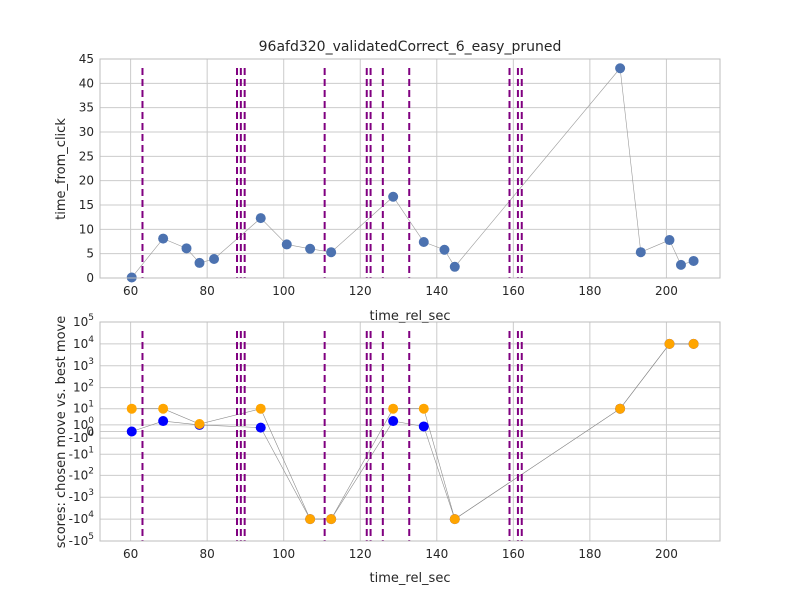 This screenshot has height=600, width=800. Describe the element at coordinates (86, 59) in the screenshot. I see `y-tick-label: 45` at that location.